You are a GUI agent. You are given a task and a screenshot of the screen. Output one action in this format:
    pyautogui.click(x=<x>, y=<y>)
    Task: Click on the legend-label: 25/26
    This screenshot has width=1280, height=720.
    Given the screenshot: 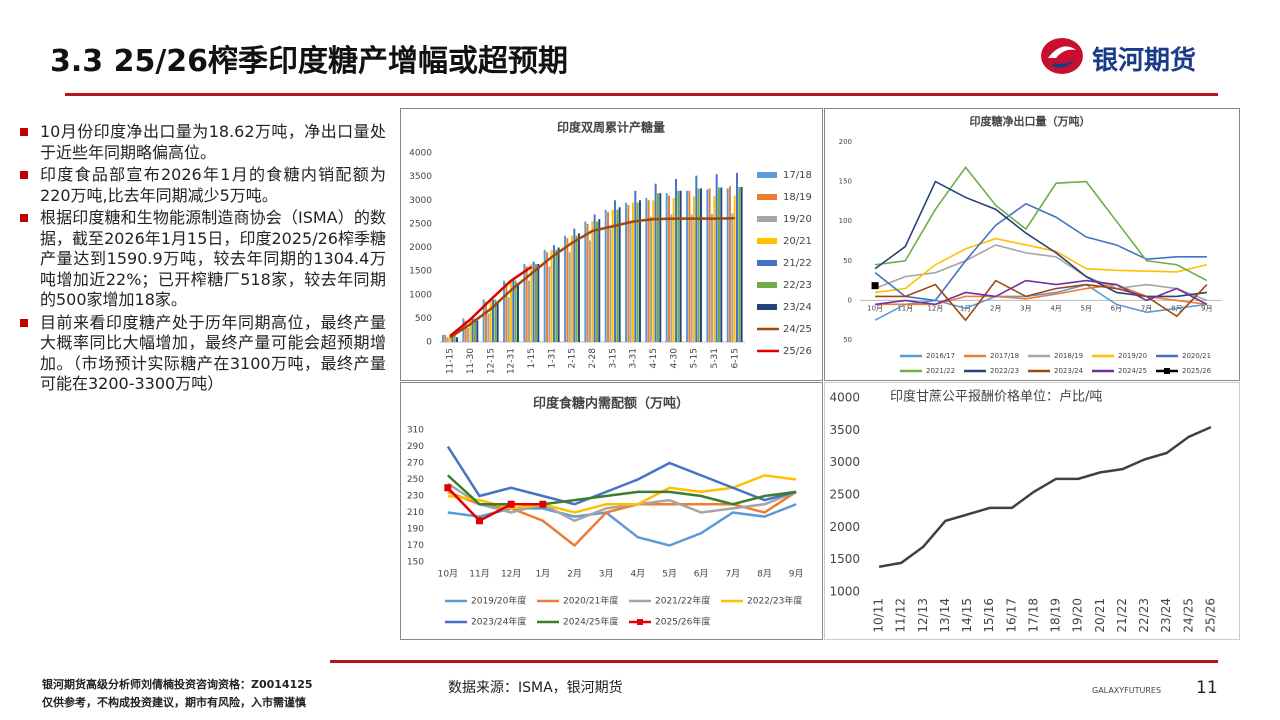 What is the action you would take?
    pyautogui.click(x=797, y=351)
    